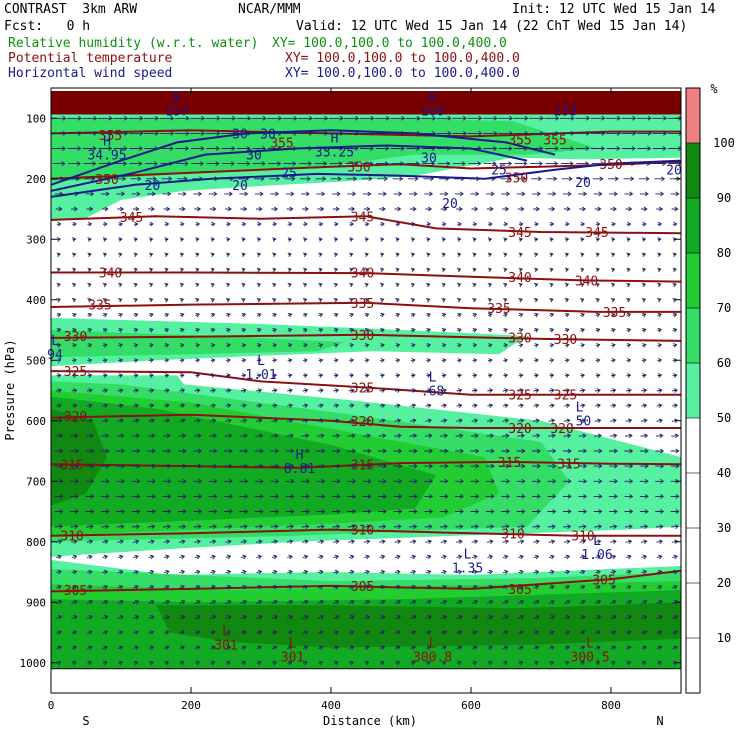 Image resolution: width=740 pixels, height=740 pixels. I want to click on extremum-value: .68, so click(432, 391).